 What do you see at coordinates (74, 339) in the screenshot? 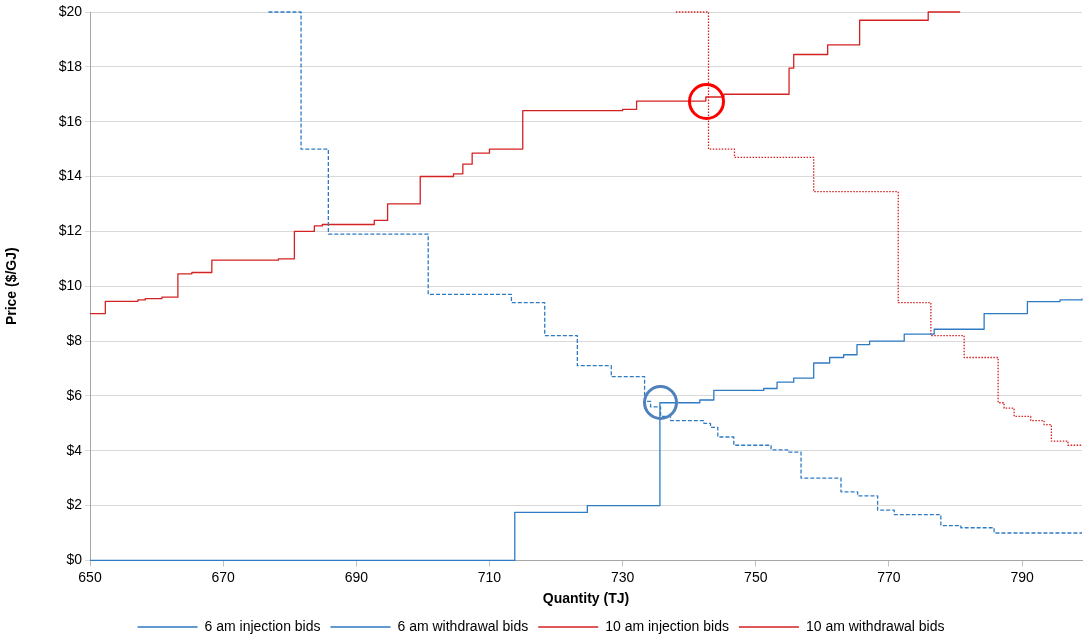
I see `y-tick-label: $8` at bounding box center [74, 339].